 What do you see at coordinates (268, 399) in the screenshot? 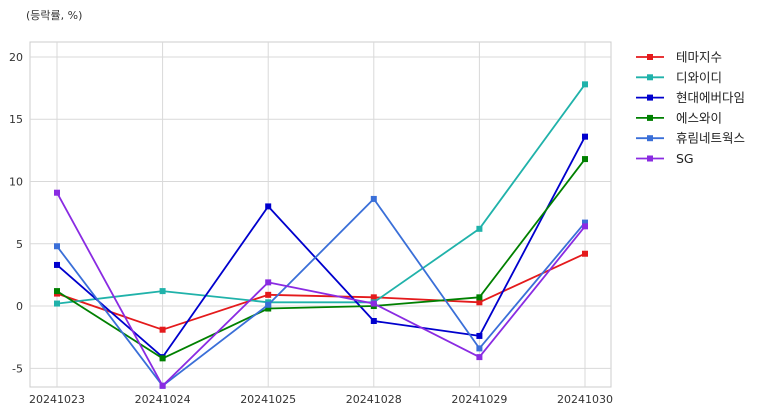
I see `x-tick-label: 20241025` at bounding box center [268, 399].